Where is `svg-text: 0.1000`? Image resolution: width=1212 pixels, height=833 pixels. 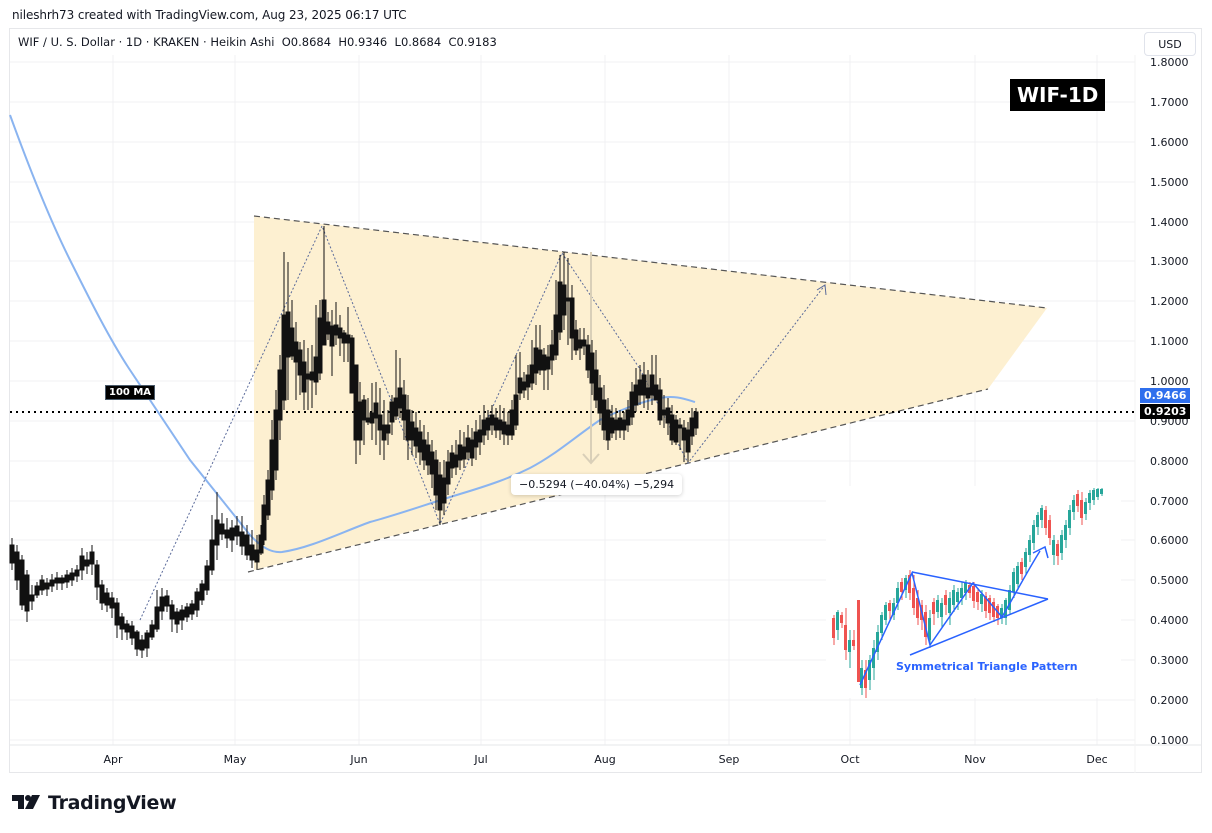
svg-text: 0.1000 is located at coordinates (1169, 740).